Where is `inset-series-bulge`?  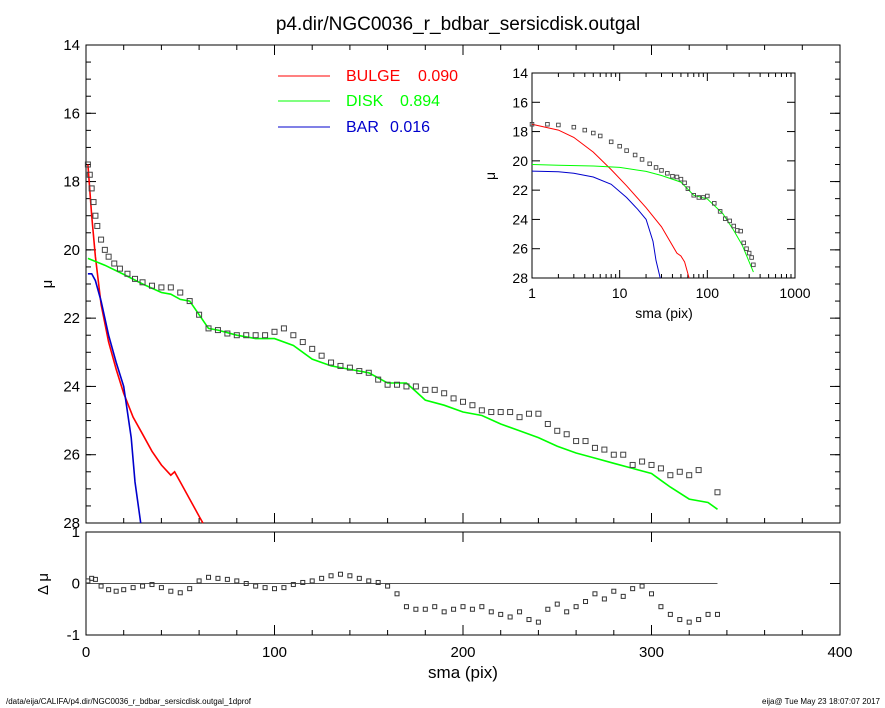
inset-series-bulge is located at coordinates (610, 201).